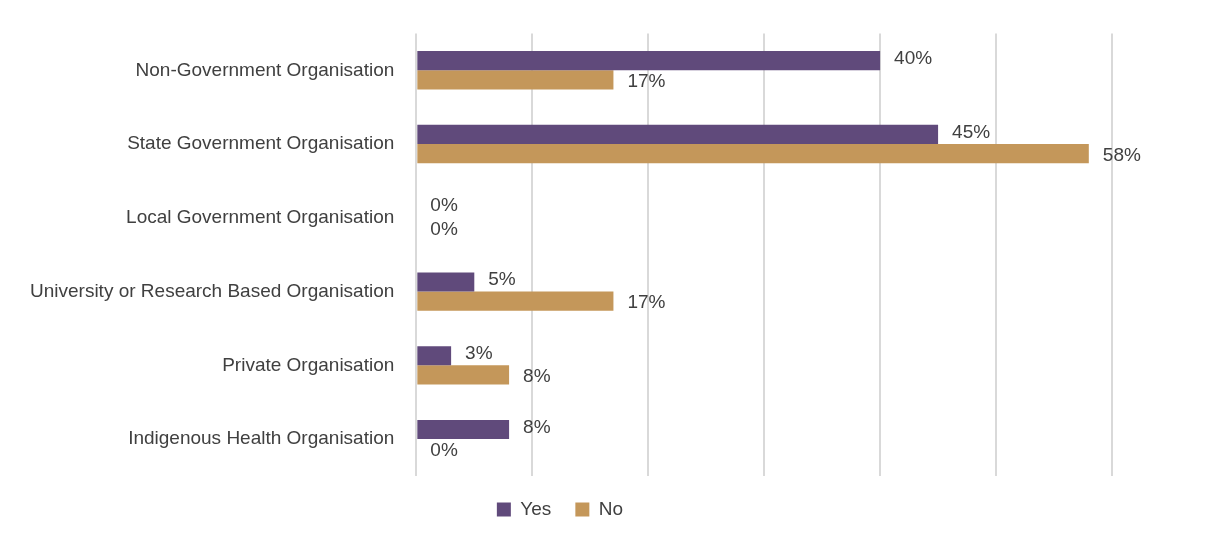  What do you see at coordinates (913, 57) in the screenshot?
I see `data-label: 40%` at bounding box center [913, 57].